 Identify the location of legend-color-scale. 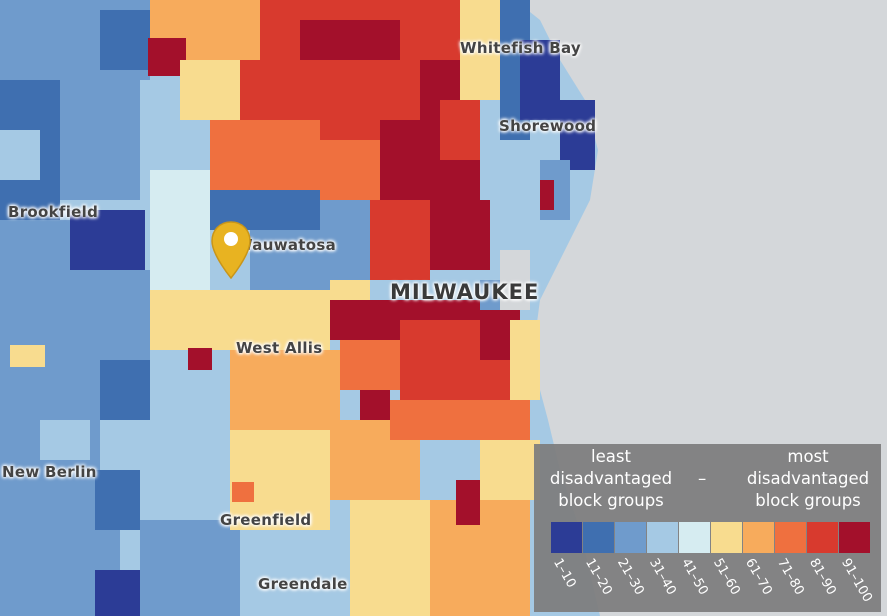
(711, 537).